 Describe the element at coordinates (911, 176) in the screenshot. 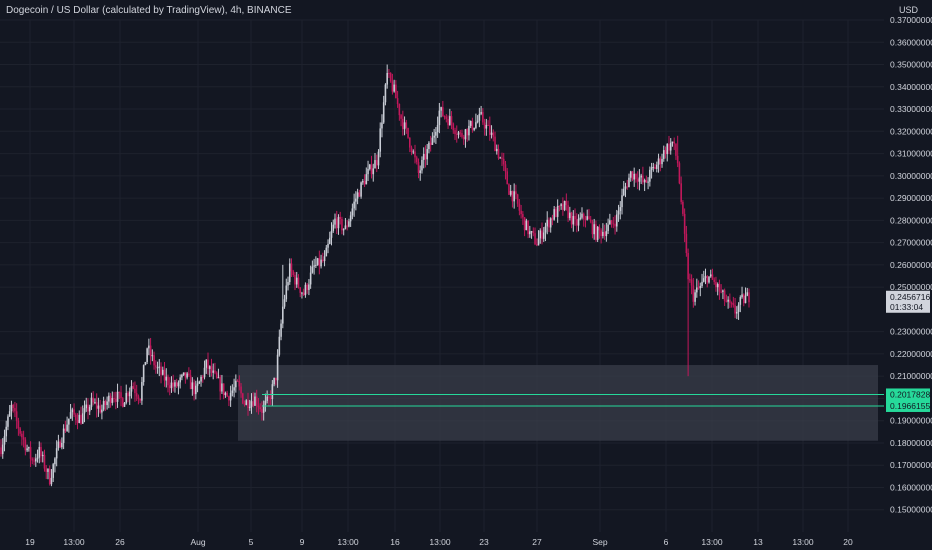

I see `price-tick-label: 0.30000000` at that location.